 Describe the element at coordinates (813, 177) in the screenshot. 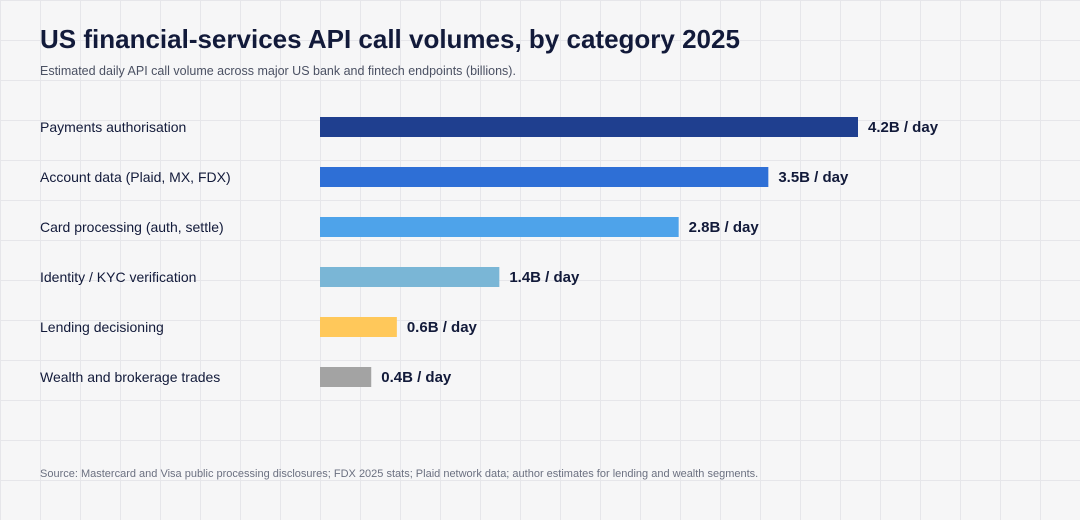

I see `value-label: 3.5B / day` at that location.